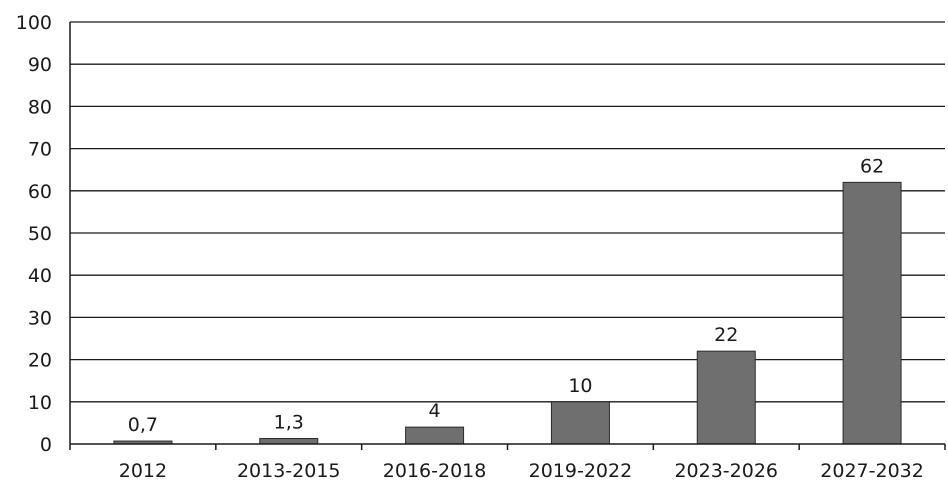  Describe the element at coordinates (289, 441) in the screenshot. I see `bar-2013-2015` at that location.